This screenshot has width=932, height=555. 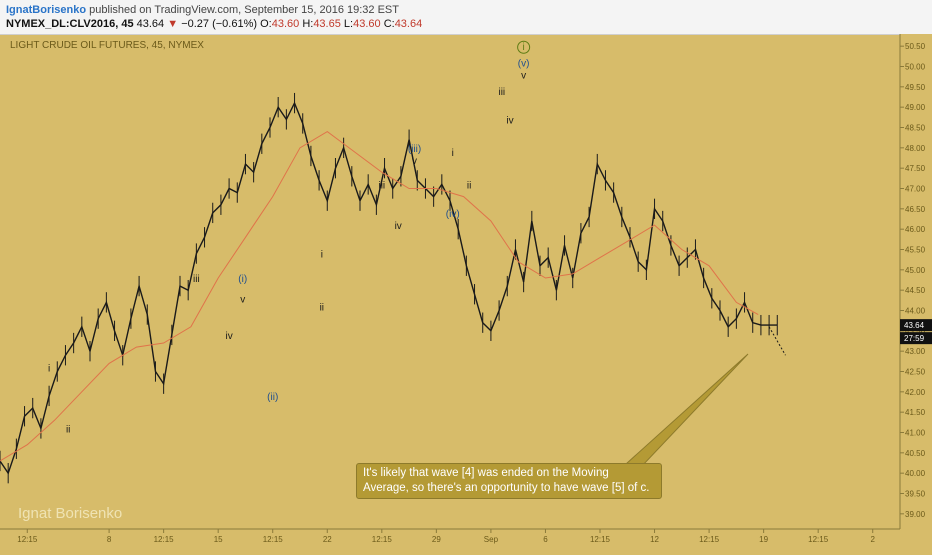 I want to click on y-tick-label: 40.50, so click(x=915, y=453).